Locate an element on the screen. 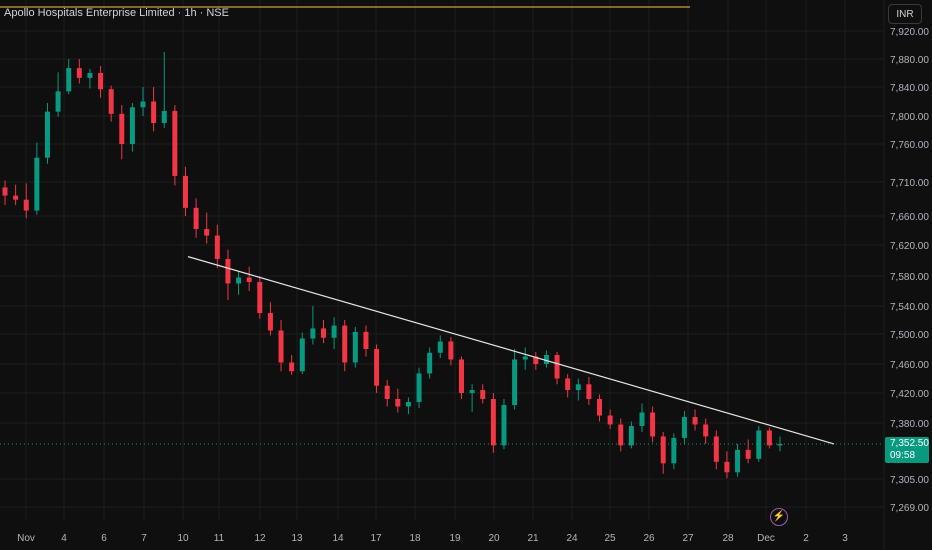  x-tick-label: 3 is located at coordinates (845, 538).